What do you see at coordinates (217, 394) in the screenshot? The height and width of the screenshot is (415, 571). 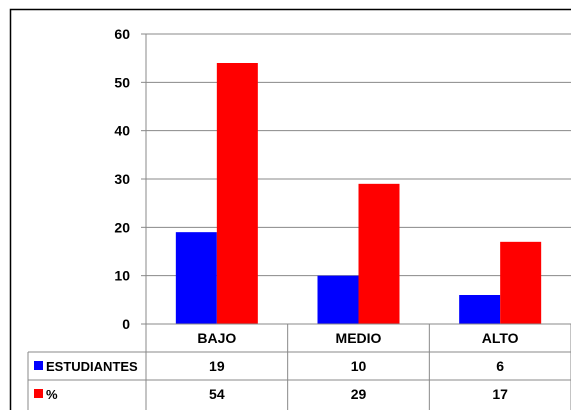 I see `table-cell-value: 54` at bounding box center [217, 394].